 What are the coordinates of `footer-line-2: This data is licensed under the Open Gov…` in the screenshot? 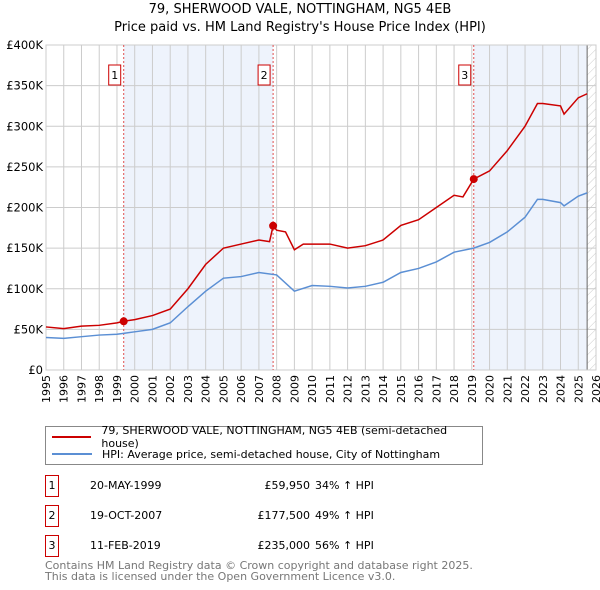 It's located at (220, 576).